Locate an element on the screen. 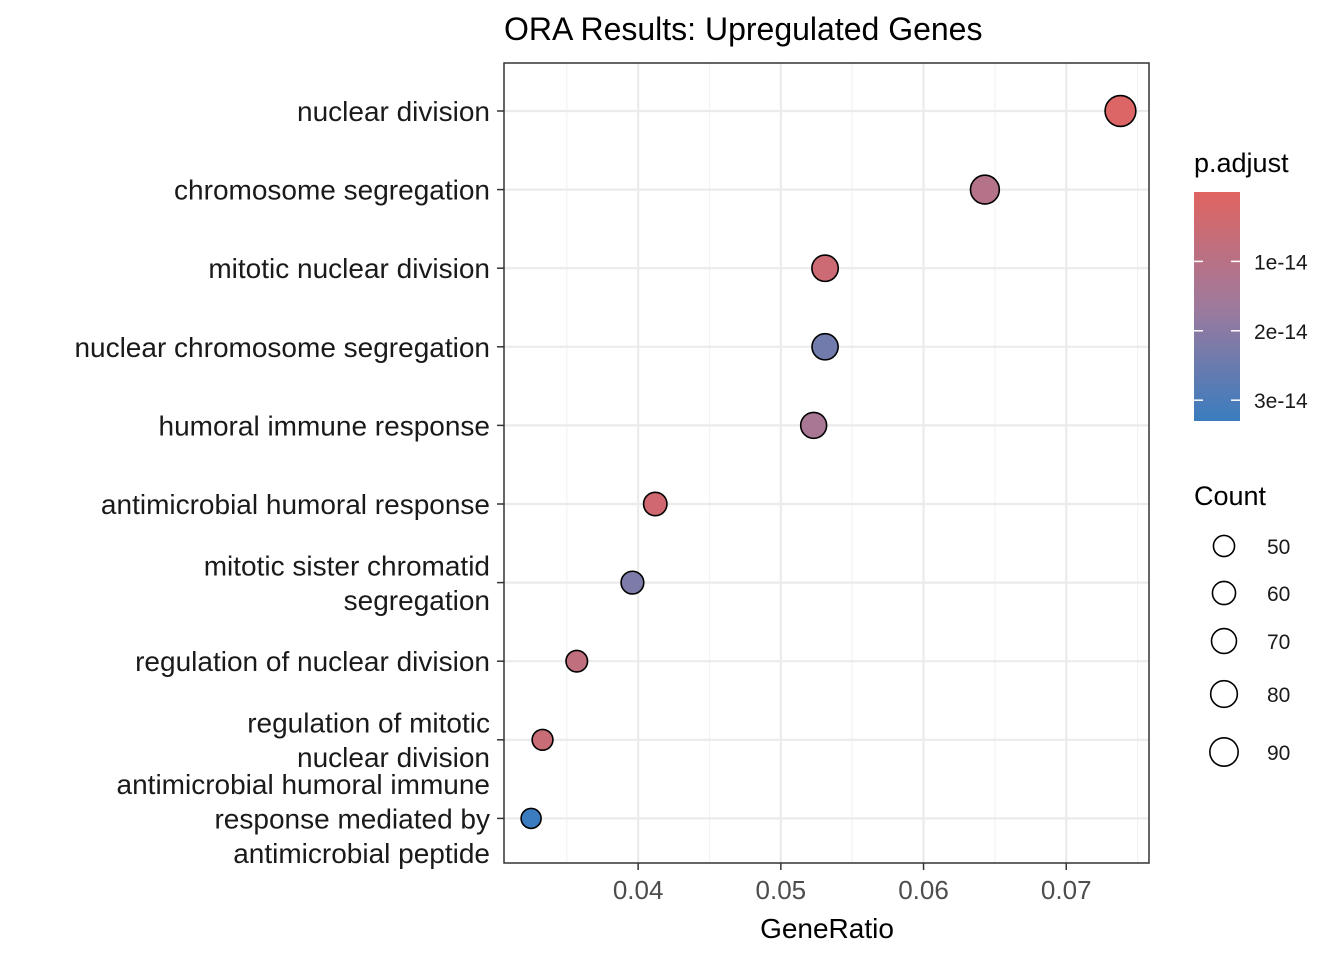 The image size is (1344, 960). color-bar is located at coordinates (1217, 306).